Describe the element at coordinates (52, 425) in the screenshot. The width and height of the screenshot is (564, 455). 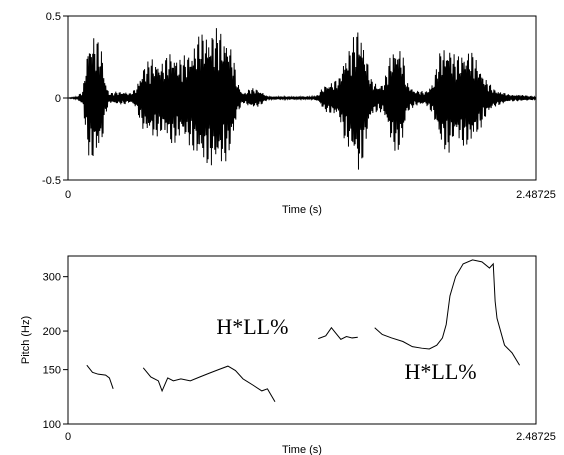
I see `pitch-y-tick-label: 100` at that location.